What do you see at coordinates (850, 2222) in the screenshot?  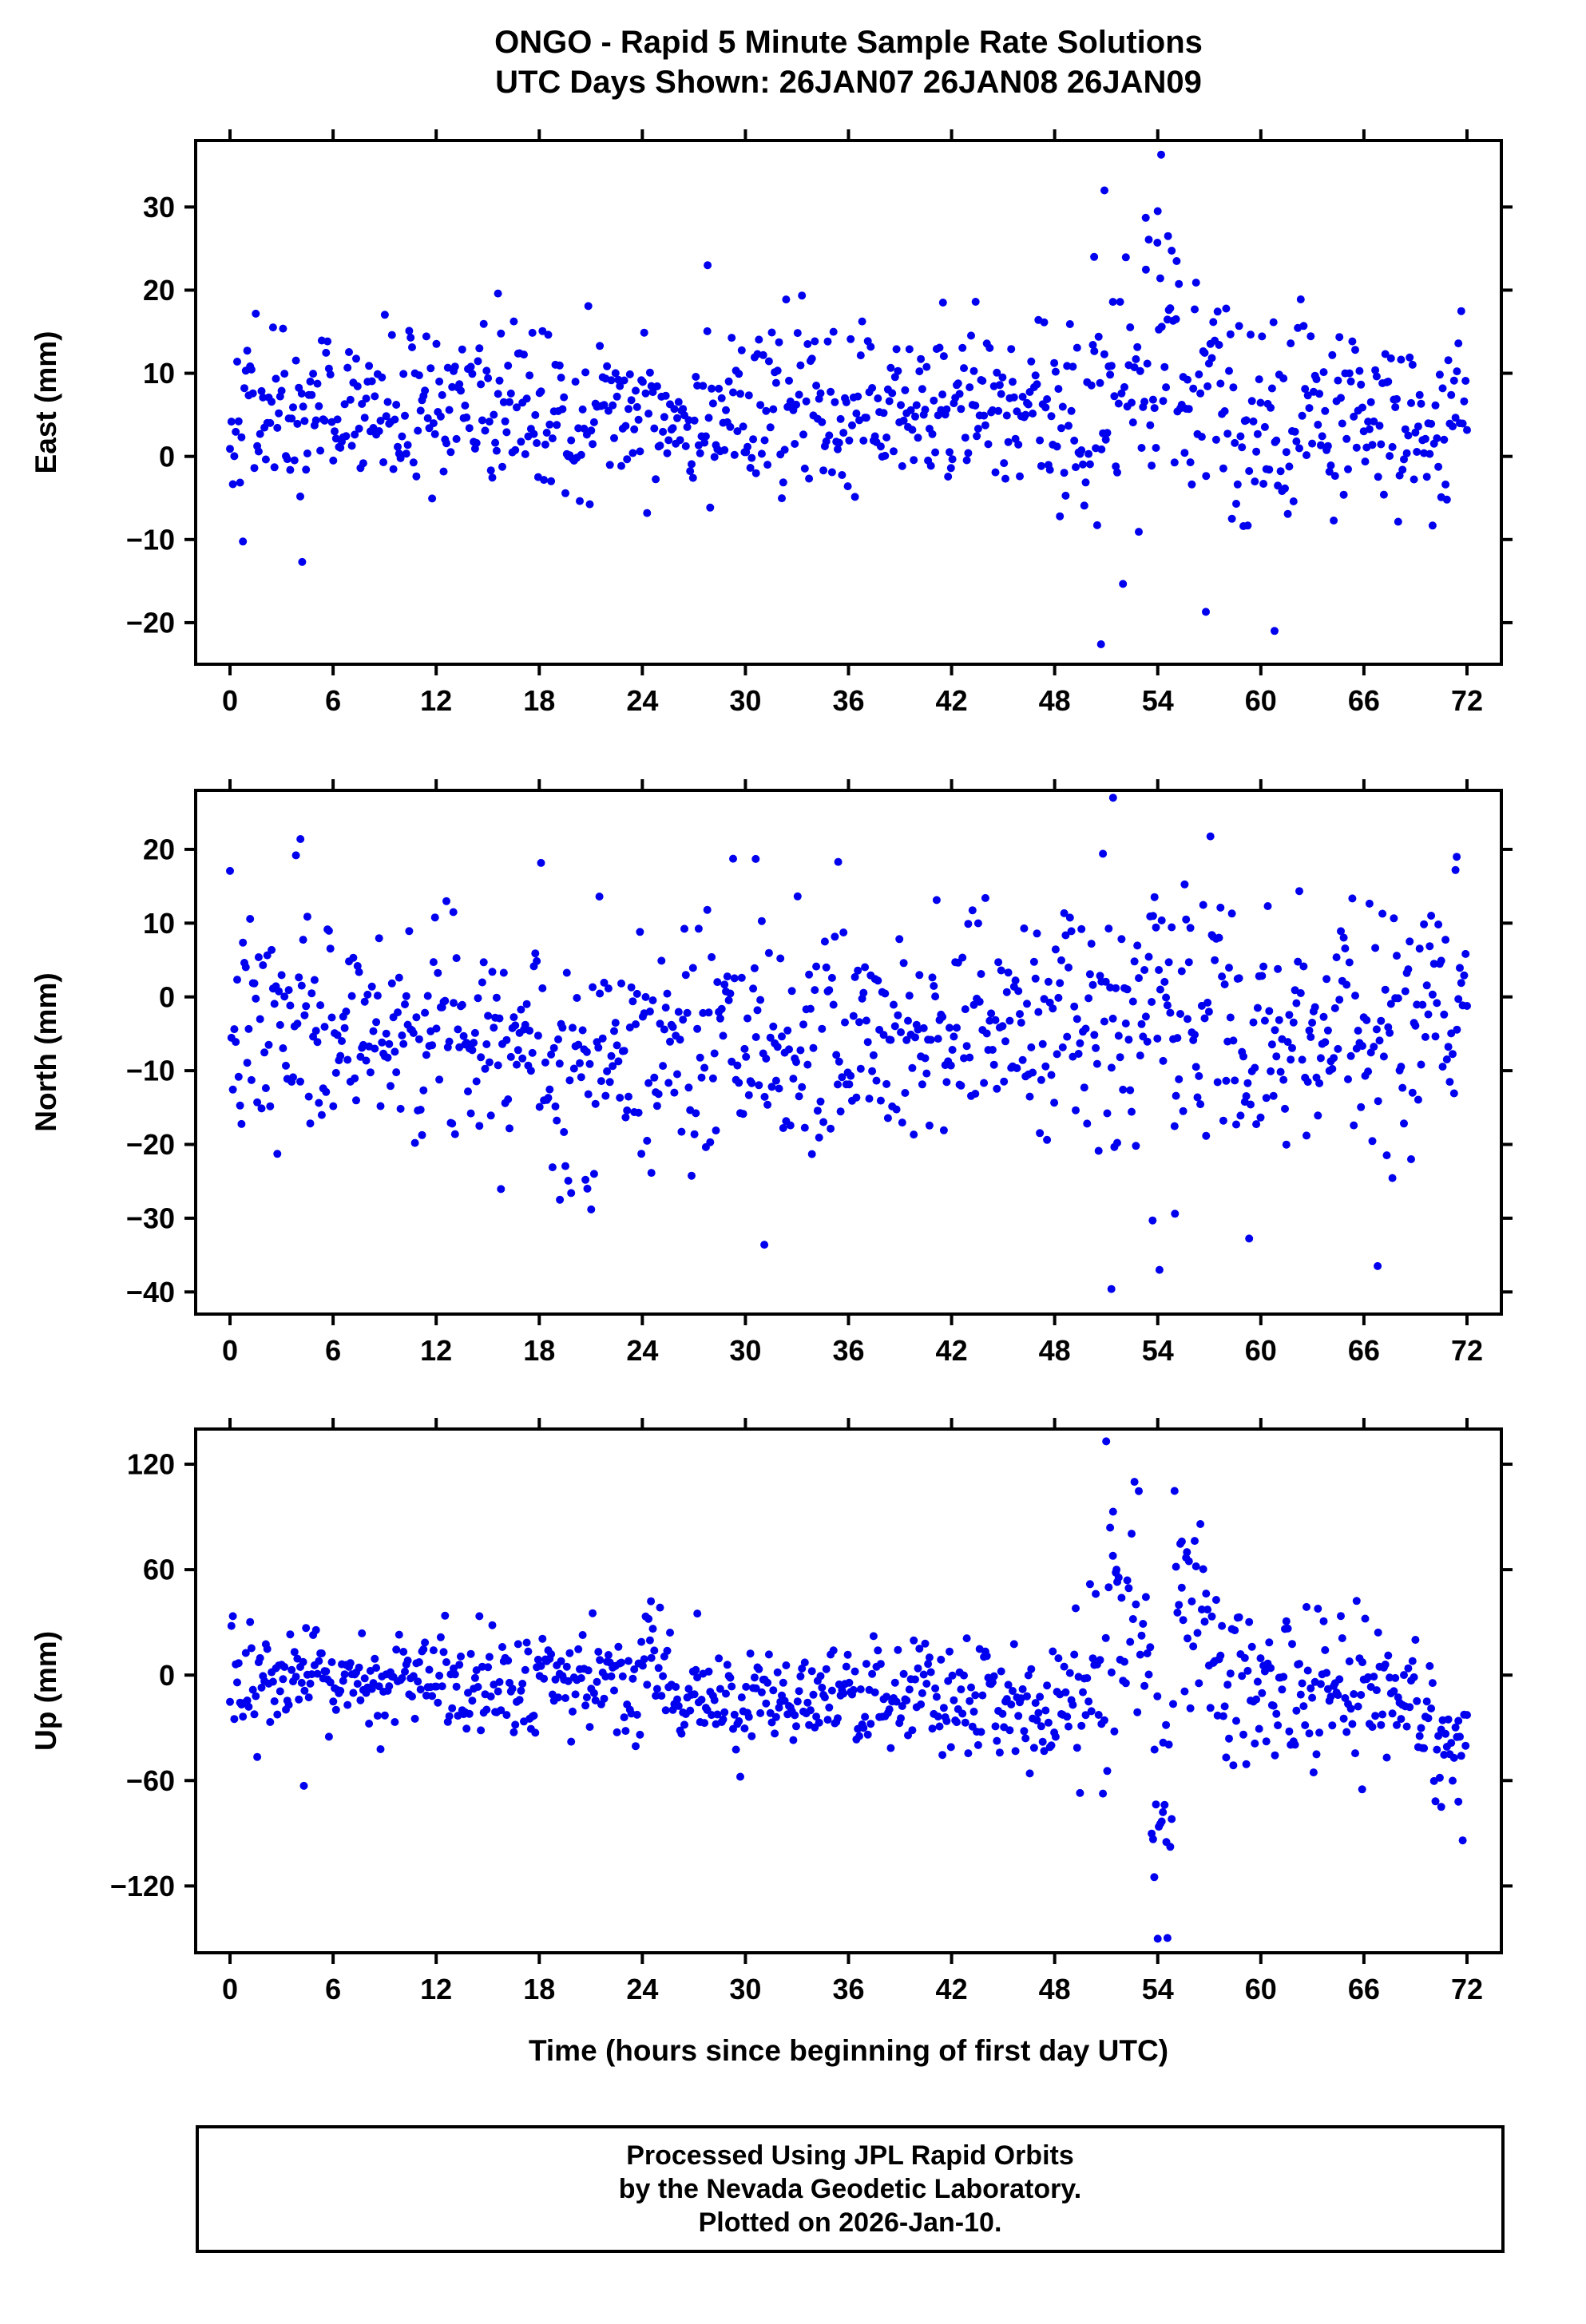 I see `footer-line3: Plotted on 2026-Jan-10.` at bounding box center [850, 2222].